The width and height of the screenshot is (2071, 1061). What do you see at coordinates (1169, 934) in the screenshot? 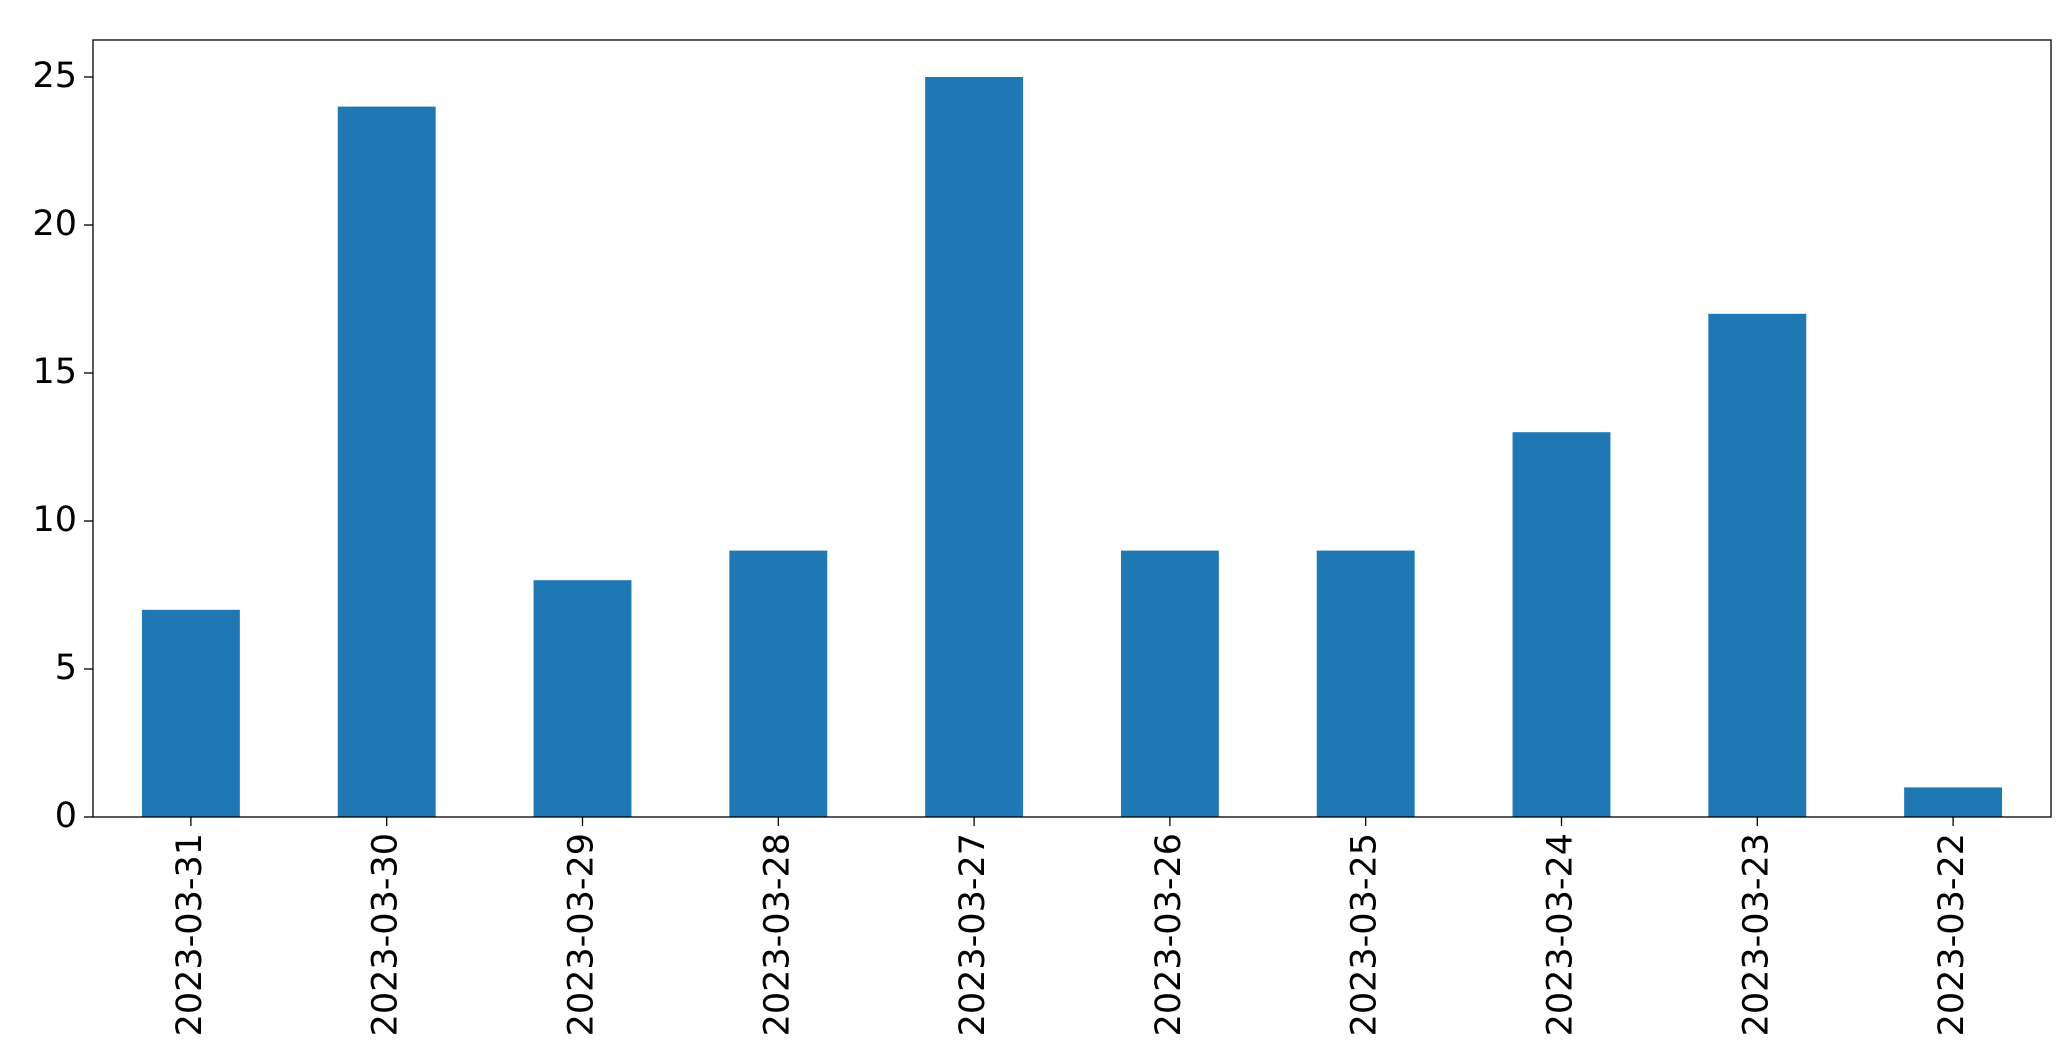
I see `x-tick-label: 2023-03-26` at bounding box center [1169, 934].